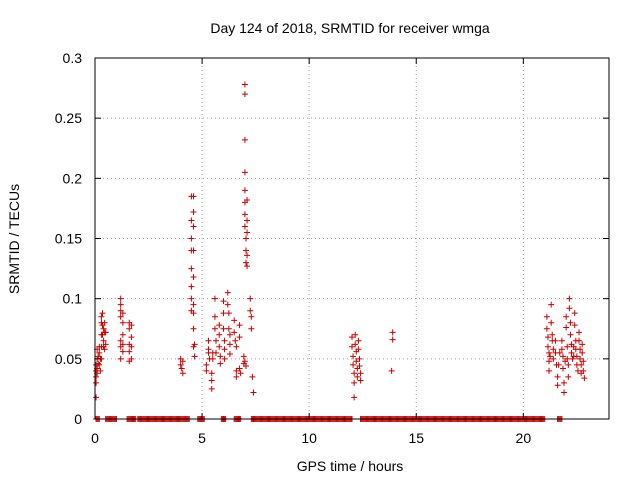 The height and width of the screenshot is (480, 640). I want to click on y-tick-label: 0.1, so click(73, 299).